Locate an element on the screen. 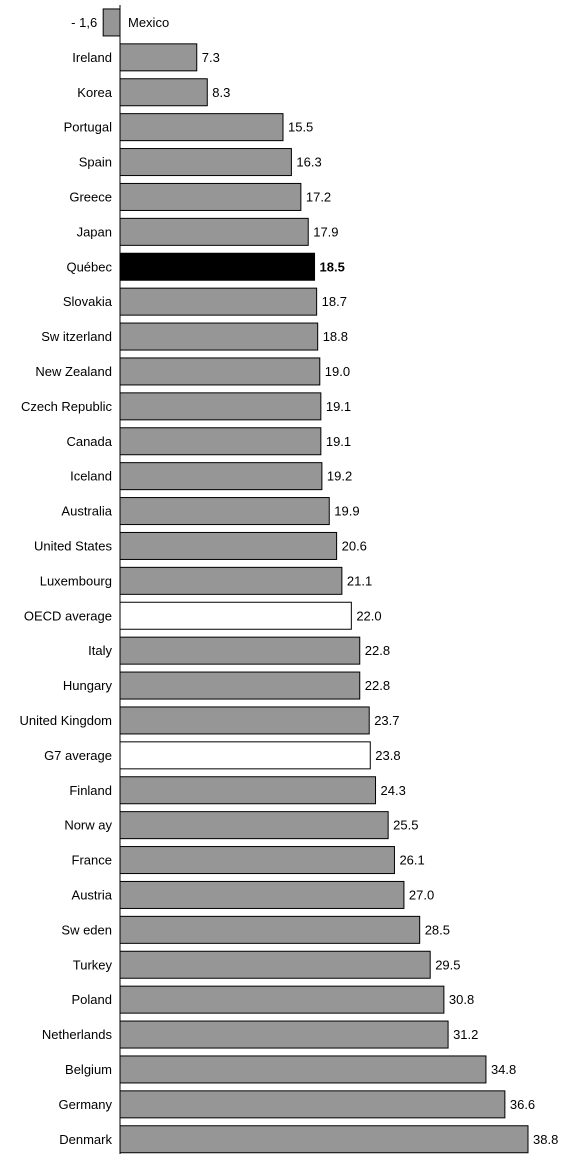 This screenshot has width=564, height=1154. value-label-greece: 17.2 is located at coordinates (318, 196).